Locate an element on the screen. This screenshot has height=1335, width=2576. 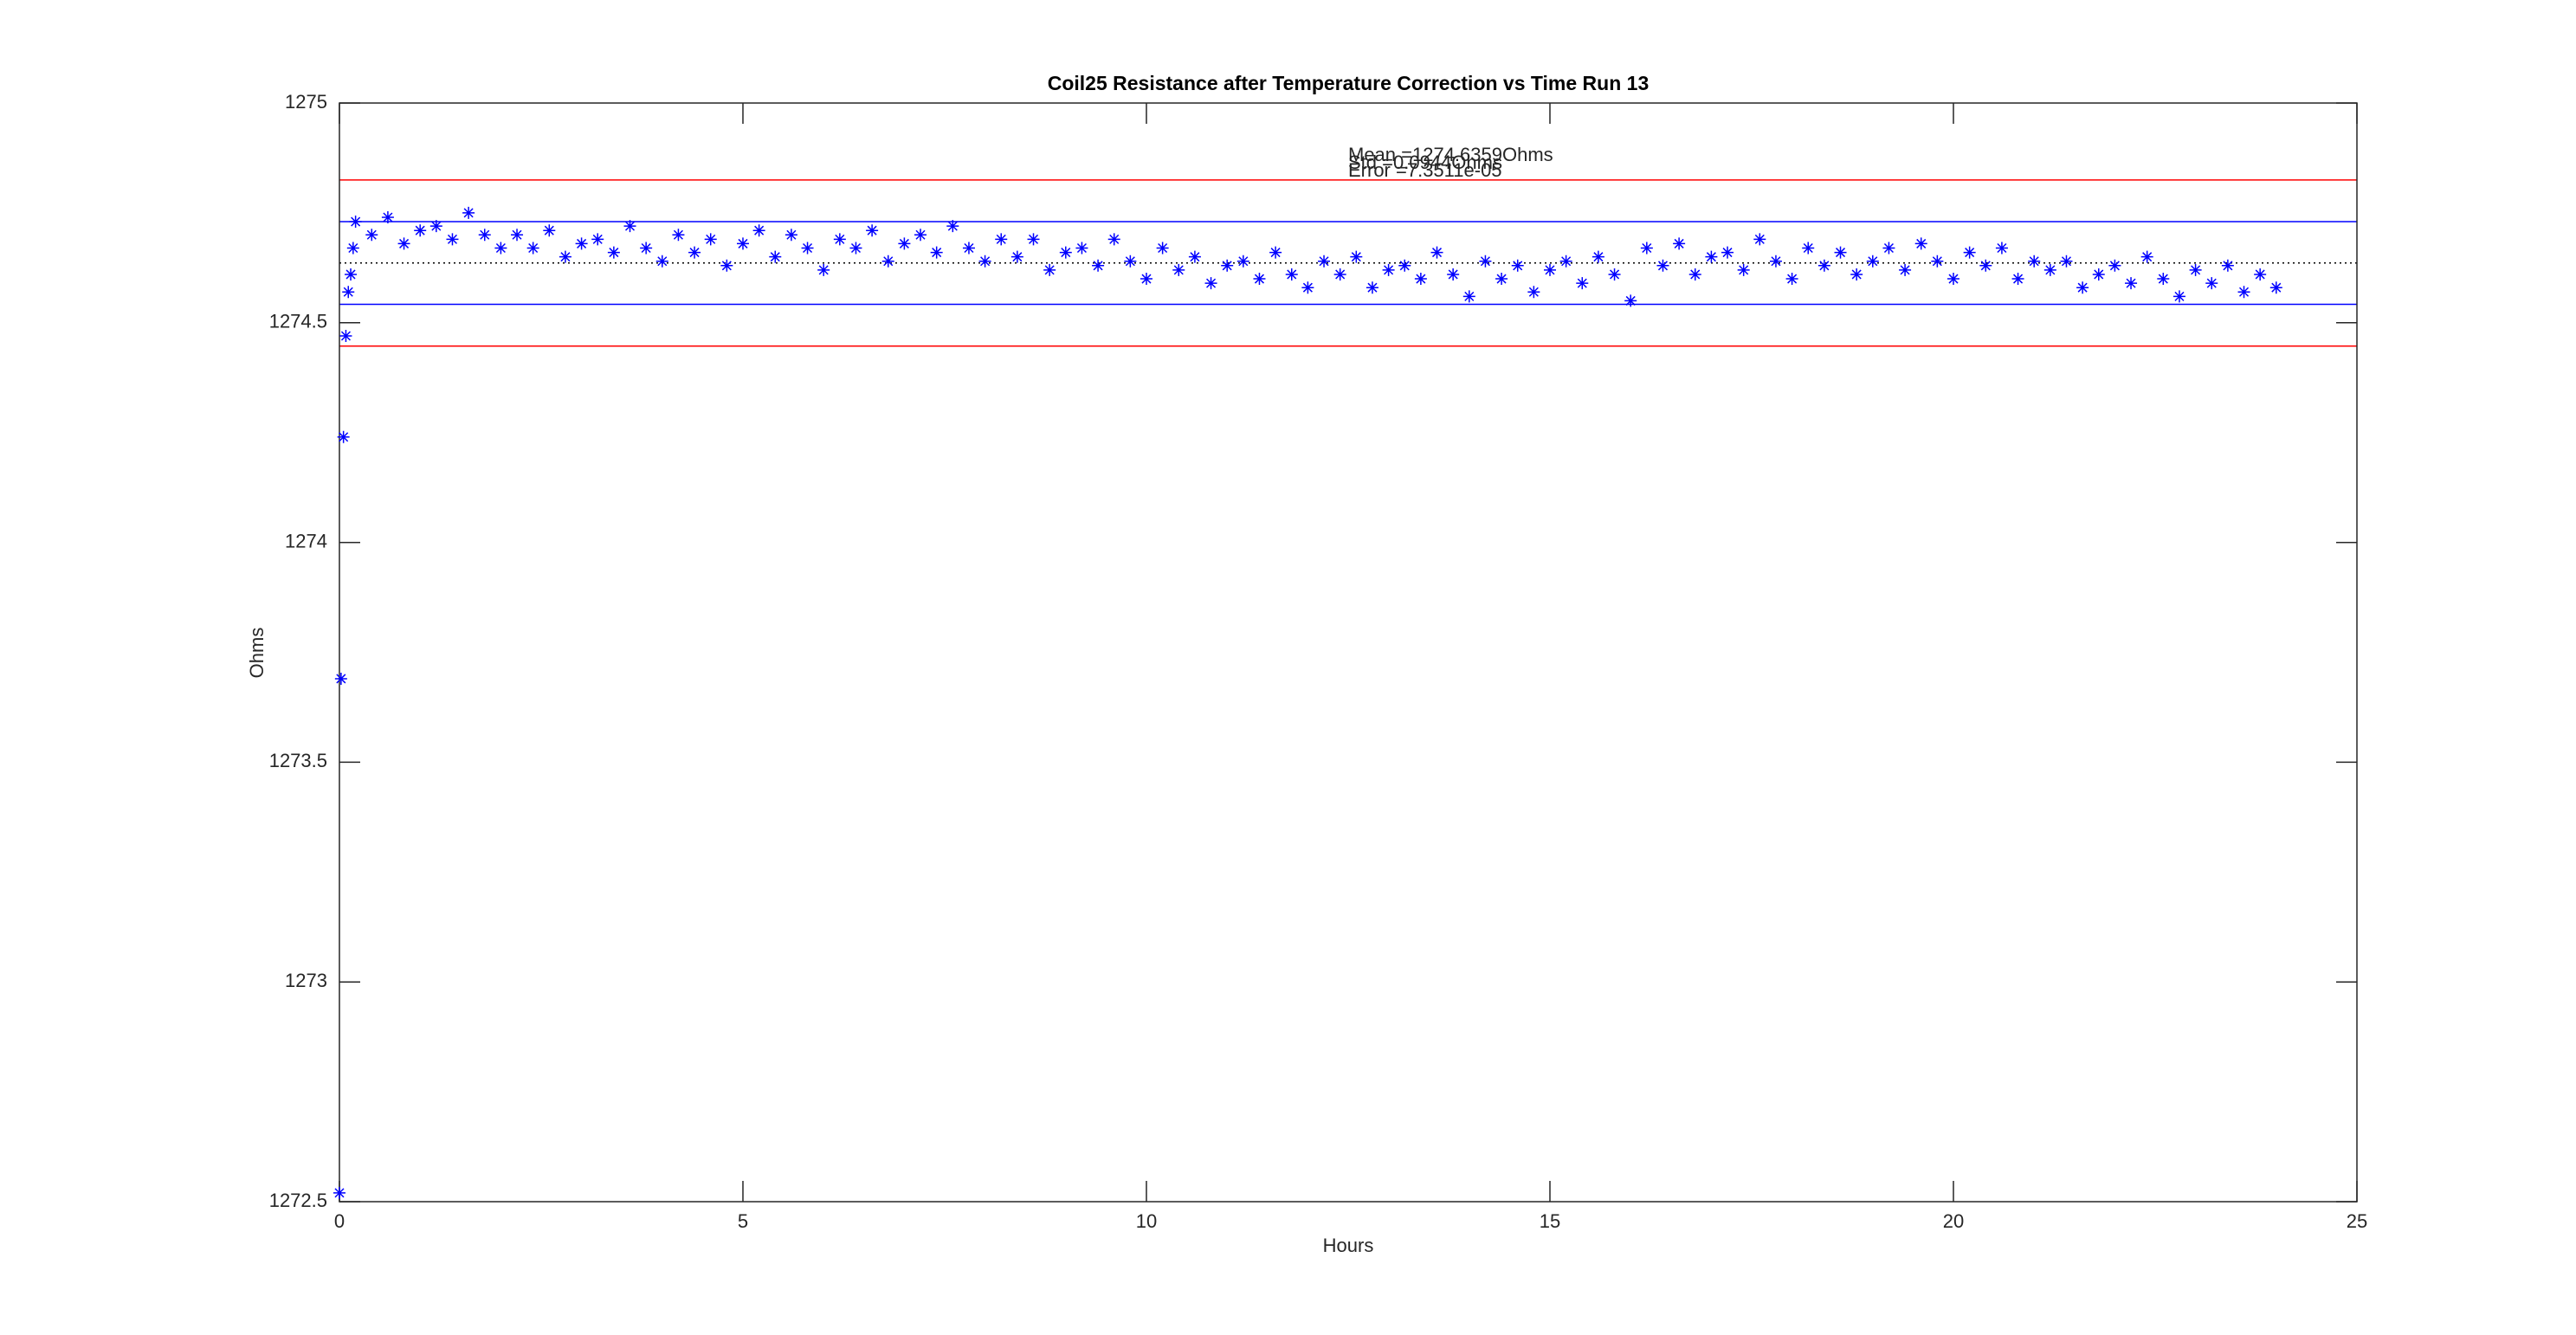
x-tick-label: 0 is located at coordinates (339, 1221).